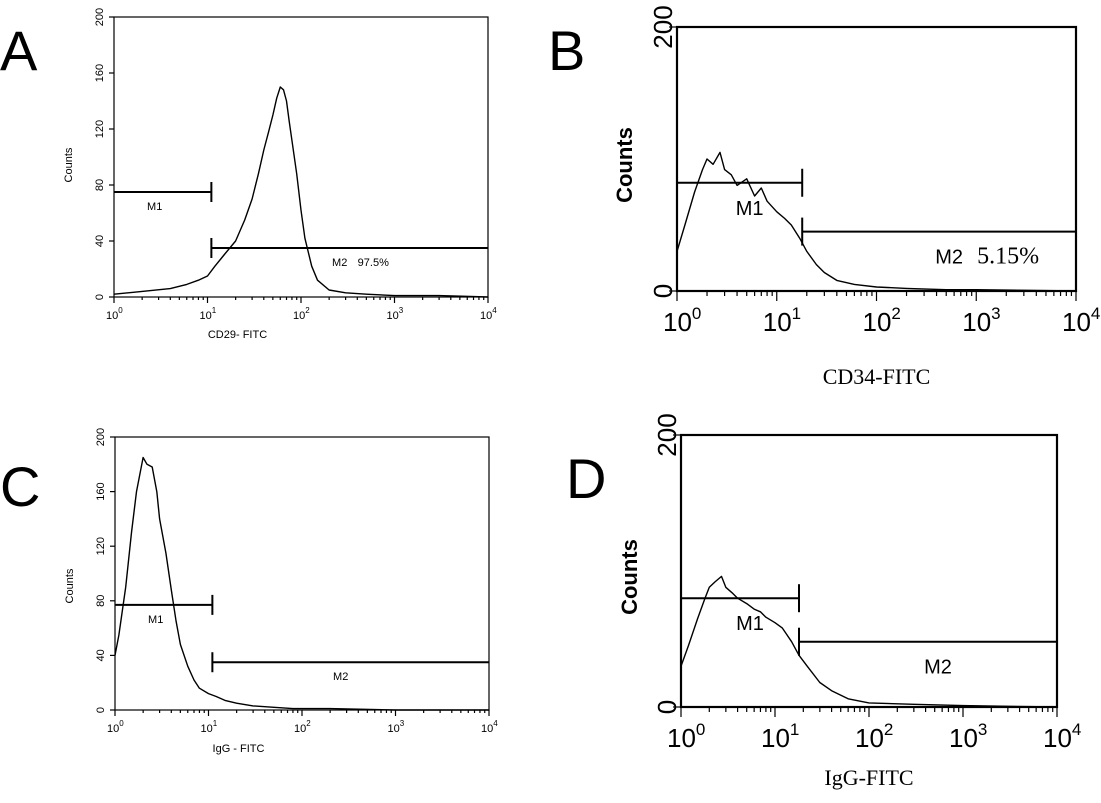 This screenshot has height=803, width=1101. I want to click on x-axis-label-c: IgG - FITC, so click(239, 749).